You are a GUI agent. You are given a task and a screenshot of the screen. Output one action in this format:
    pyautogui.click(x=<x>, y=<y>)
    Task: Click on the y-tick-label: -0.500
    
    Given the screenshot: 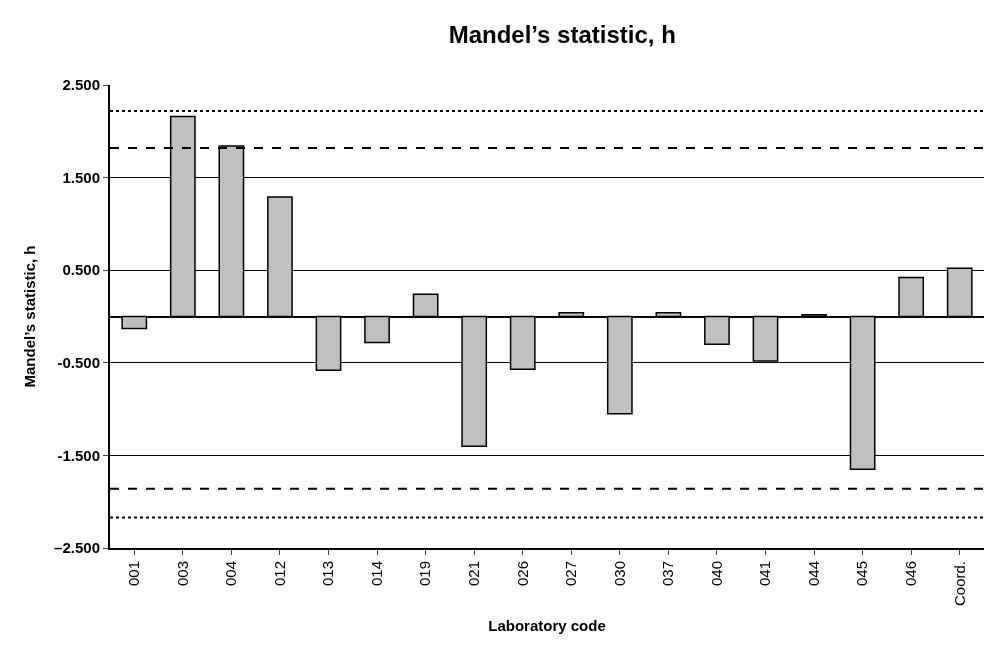 What is the action you would take?
    pyautogui.click(x=78, y=363)
    